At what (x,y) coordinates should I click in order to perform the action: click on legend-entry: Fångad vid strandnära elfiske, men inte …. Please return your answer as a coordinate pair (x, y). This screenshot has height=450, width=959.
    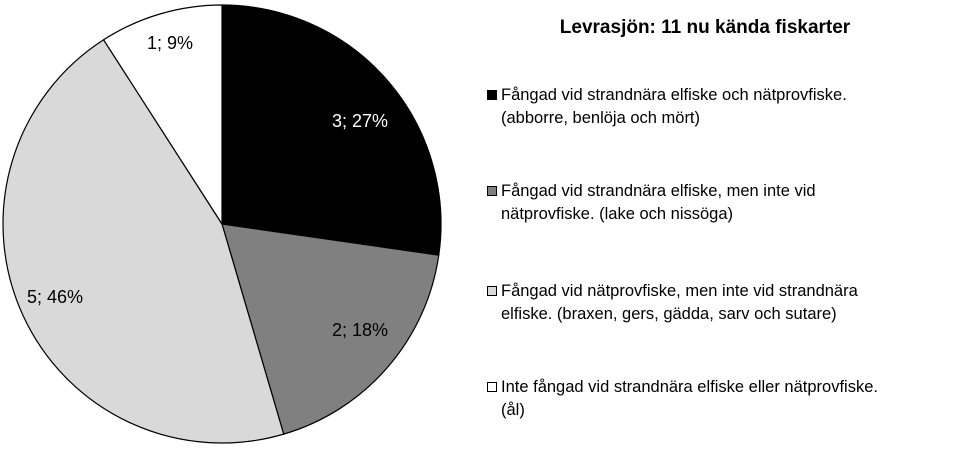
    Looking at the image, I should click on (719, 203).